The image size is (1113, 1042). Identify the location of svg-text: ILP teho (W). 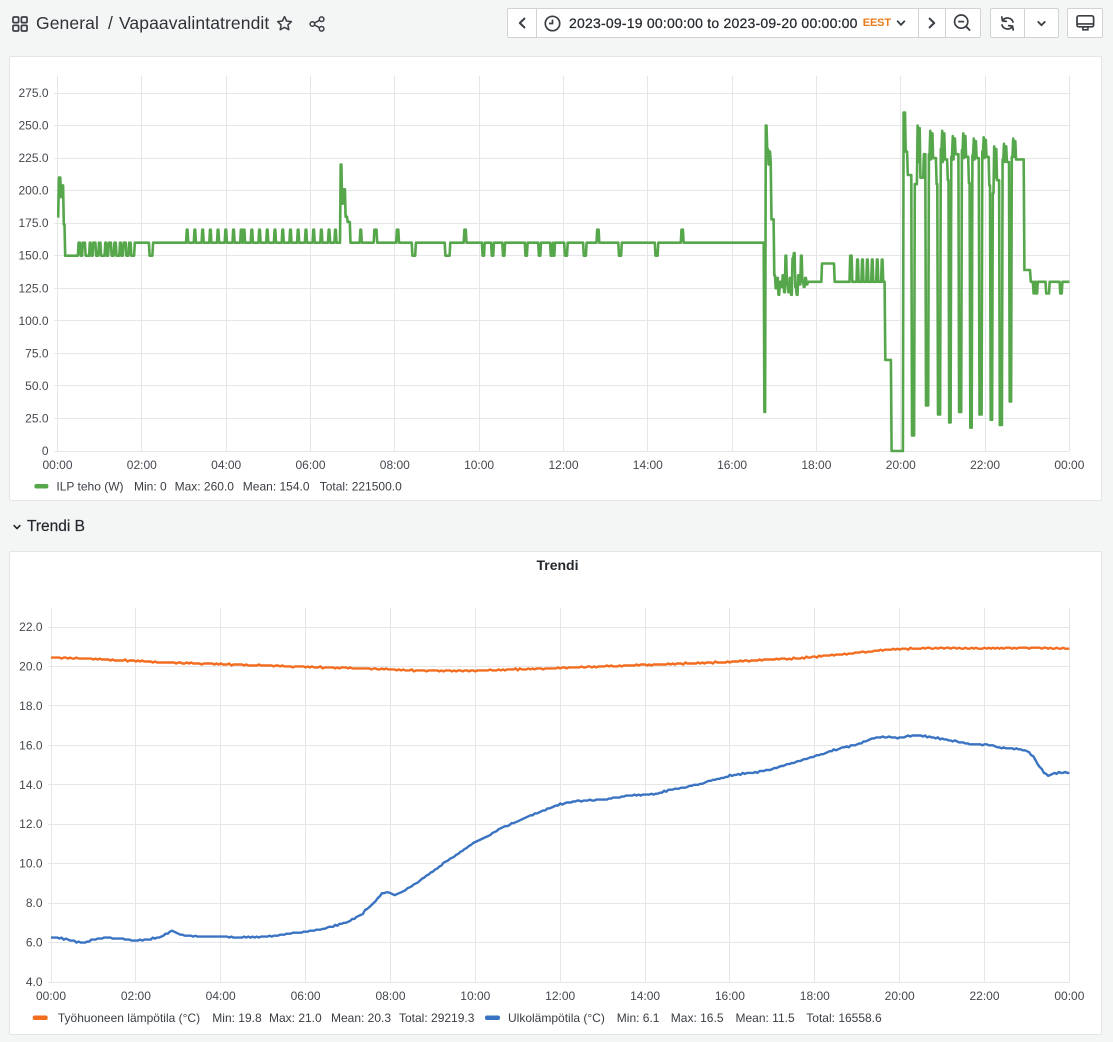
(89, 487).